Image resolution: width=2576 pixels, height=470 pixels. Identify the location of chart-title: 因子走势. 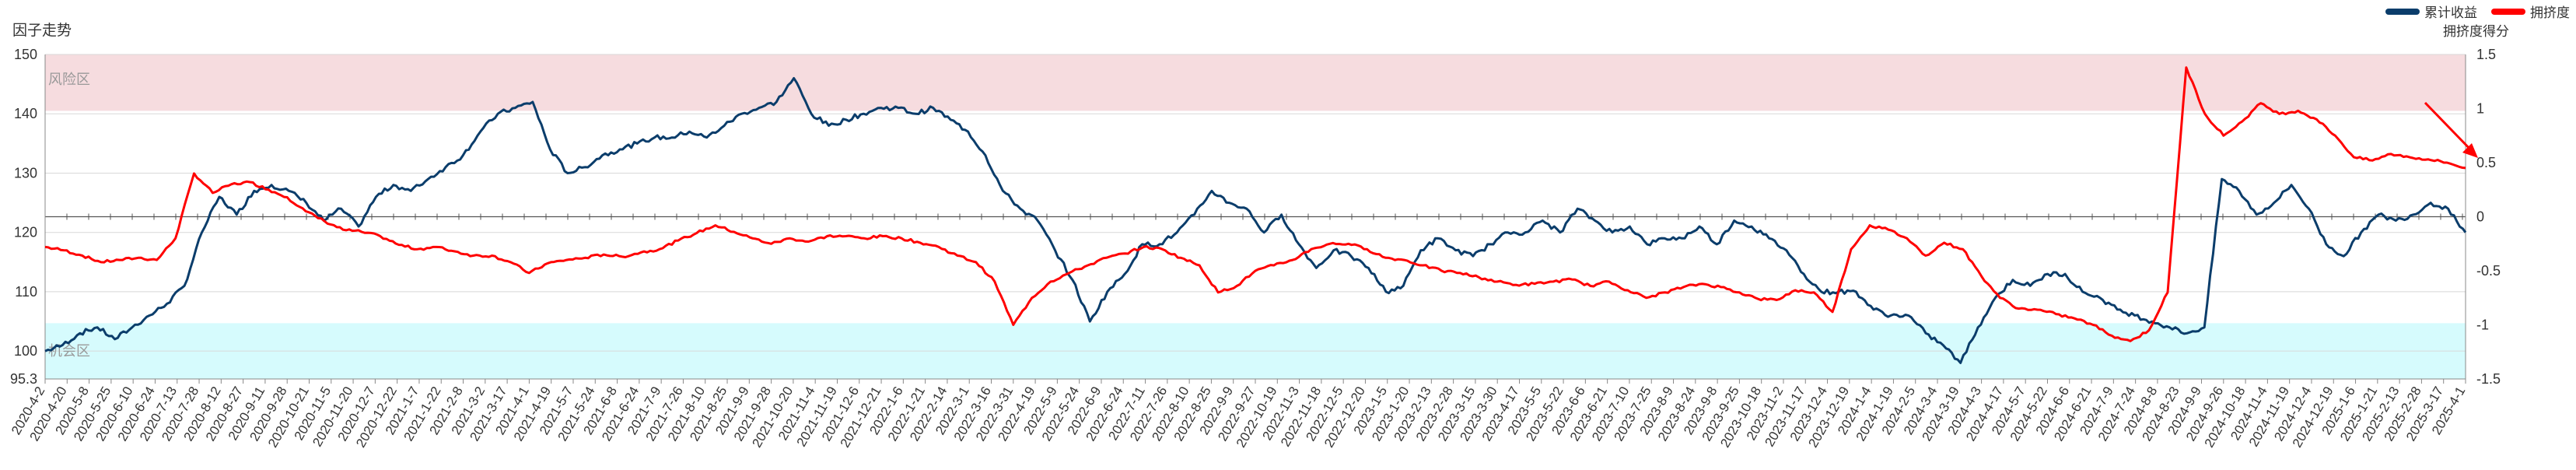
(42, 31).